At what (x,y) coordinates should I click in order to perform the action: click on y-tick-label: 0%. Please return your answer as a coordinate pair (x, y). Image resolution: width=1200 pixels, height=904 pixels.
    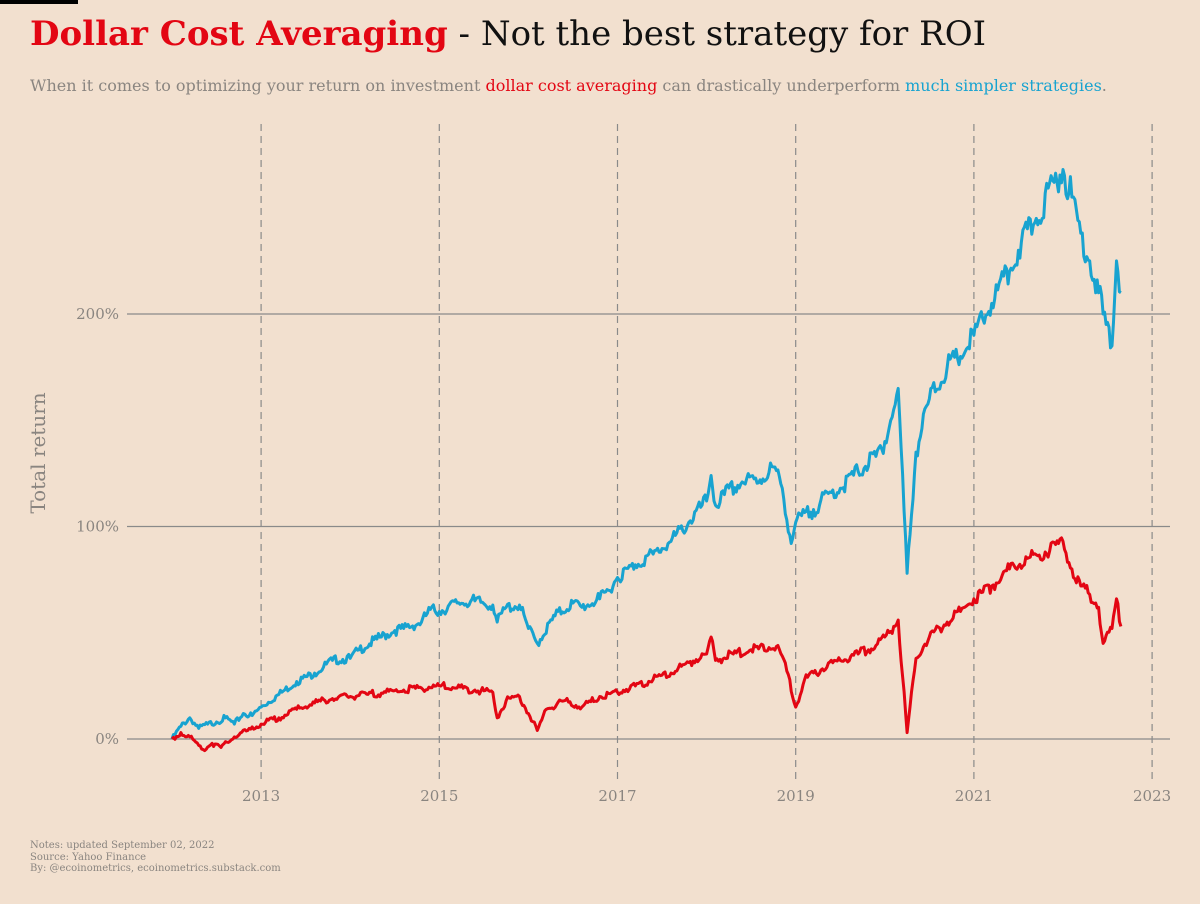
    Looking at the image, I should click on (107, 739).